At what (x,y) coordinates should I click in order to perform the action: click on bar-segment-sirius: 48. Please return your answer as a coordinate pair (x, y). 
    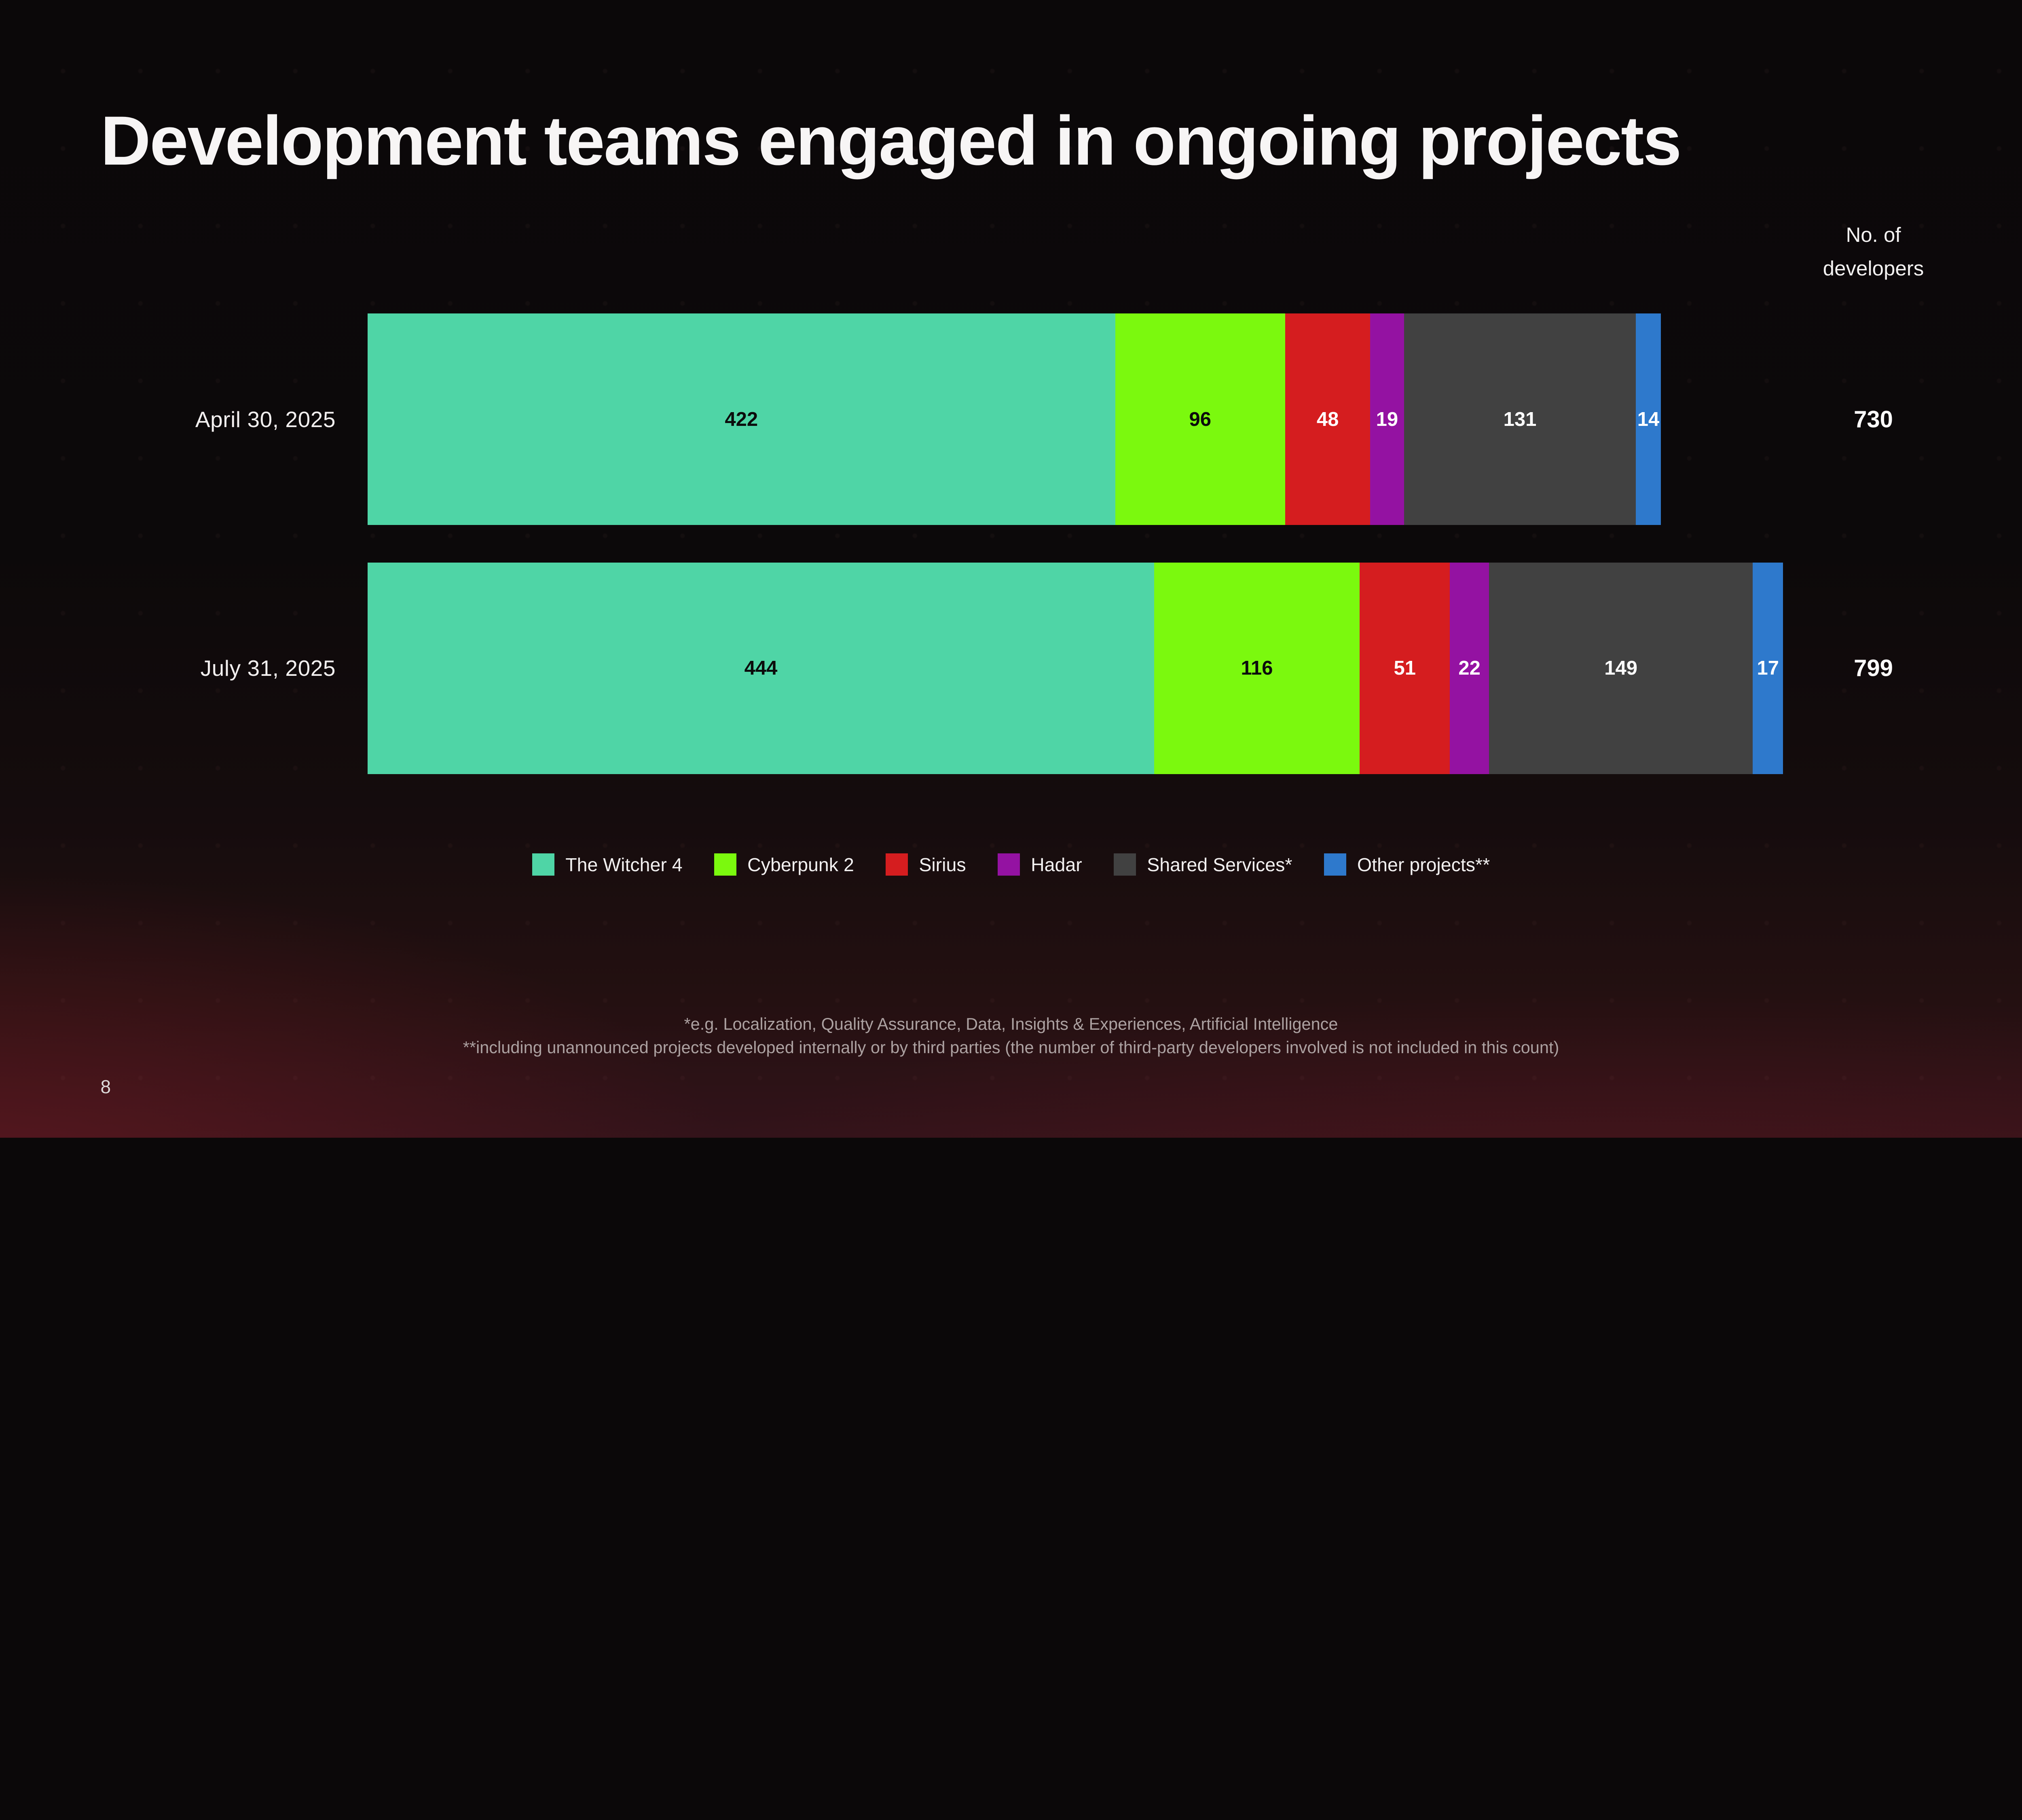
    Looking at the image, I should click on (1328, 419).